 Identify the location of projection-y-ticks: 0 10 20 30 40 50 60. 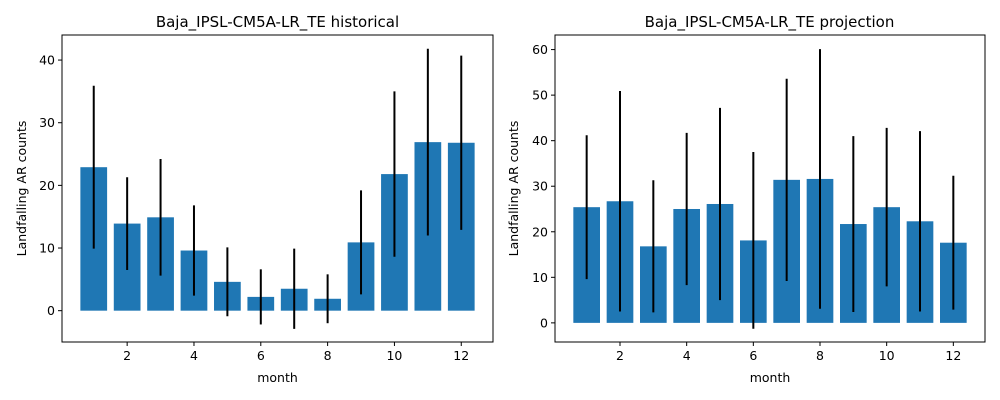
(543, 186).